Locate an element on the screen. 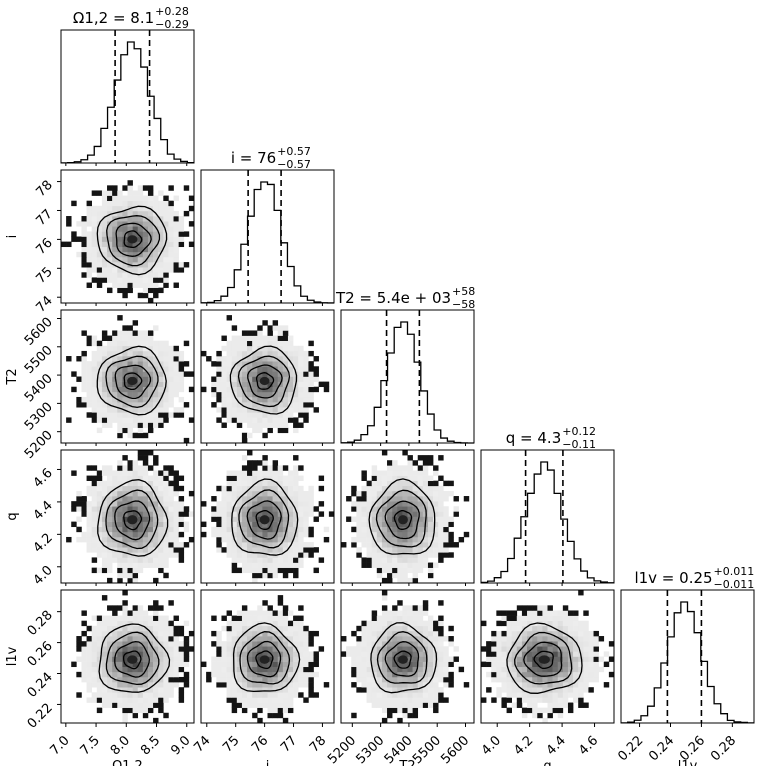 The image size is (773, 766). panel-frame is located at coordinates (127, 516).